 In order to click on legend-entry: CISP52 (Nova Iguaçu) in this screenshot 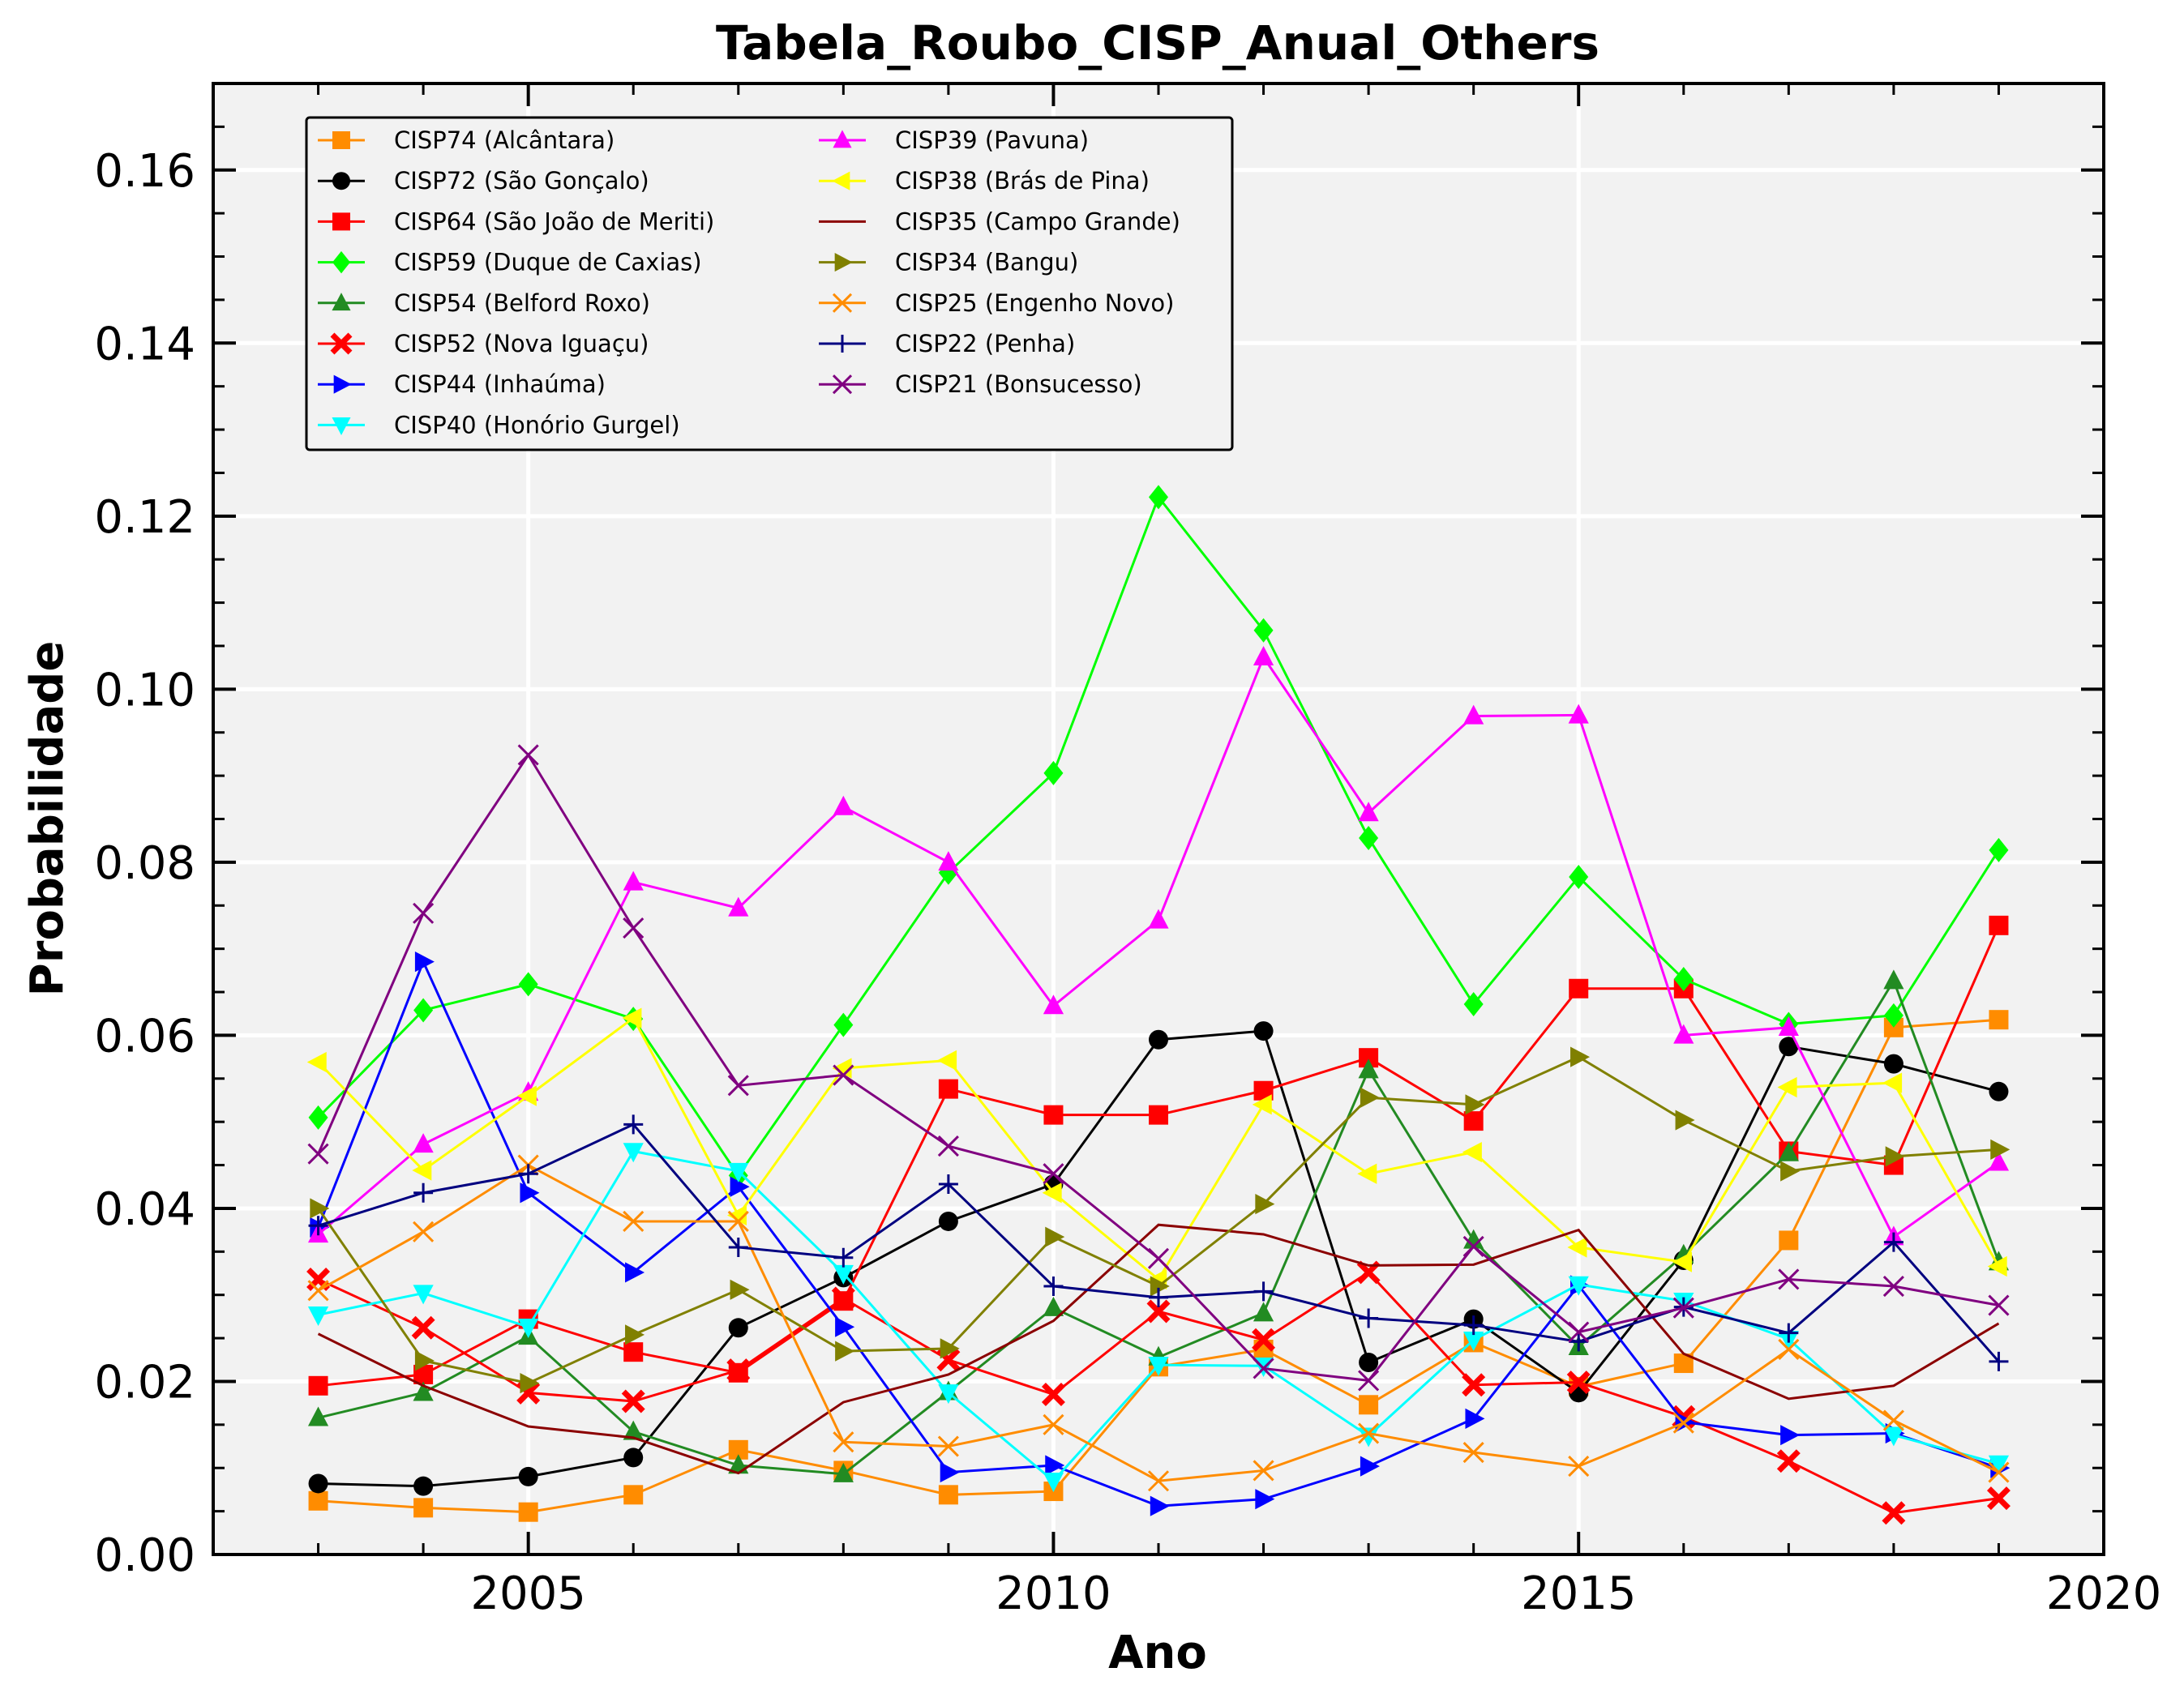, I will do `click(484, 344)`.